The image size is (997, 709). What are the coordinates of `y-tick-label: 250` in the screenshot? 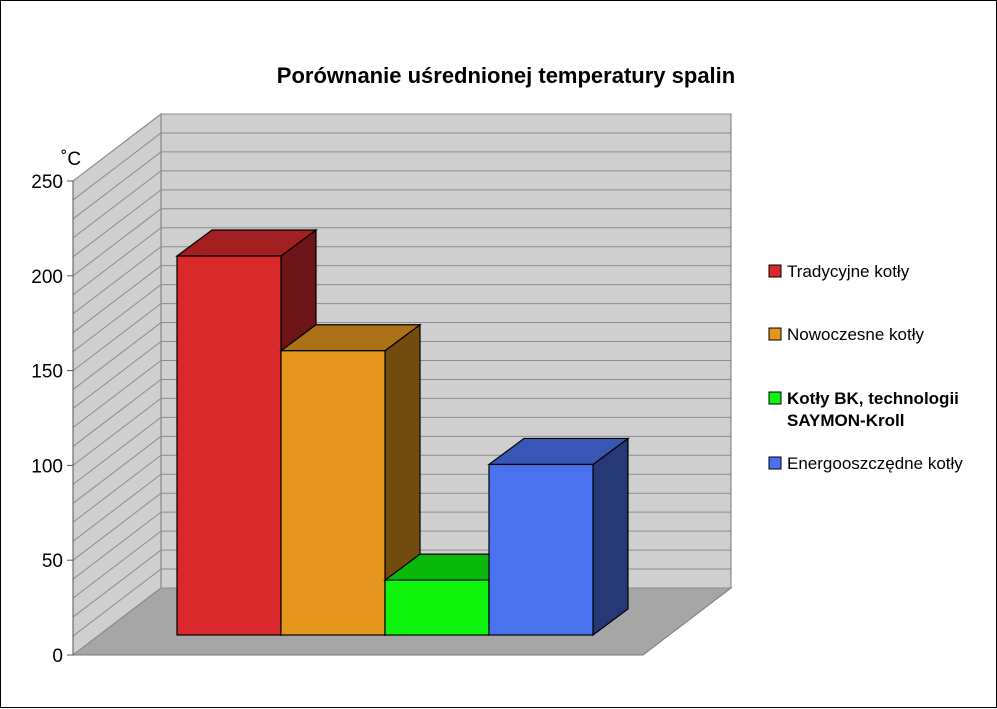 It's located at (47, 182).